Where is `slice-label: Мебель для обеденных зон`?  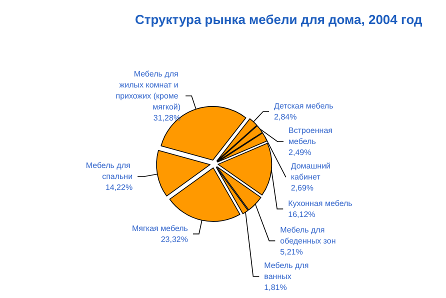 slice-label: Мебель для обеденных зон is located at coordinates (308, 235).